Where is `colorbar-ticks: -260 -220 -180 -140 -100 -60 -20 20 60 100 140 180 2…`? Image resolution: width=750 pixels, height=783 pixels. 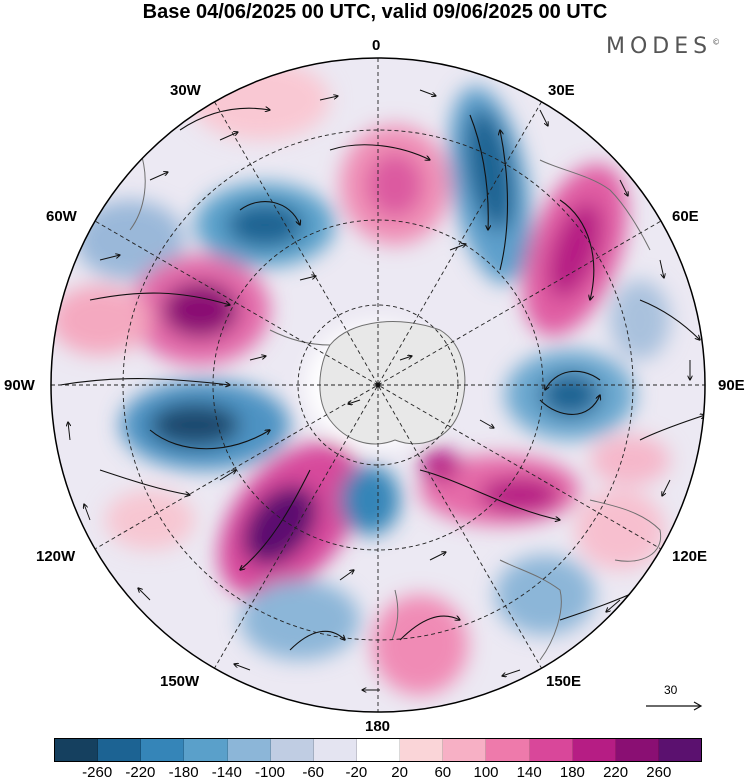 colorbar-ticks: -260 -220 -180 -140 -100 -60 -20 20 60 100 140 180 2… is located at coordinates (375, 773).